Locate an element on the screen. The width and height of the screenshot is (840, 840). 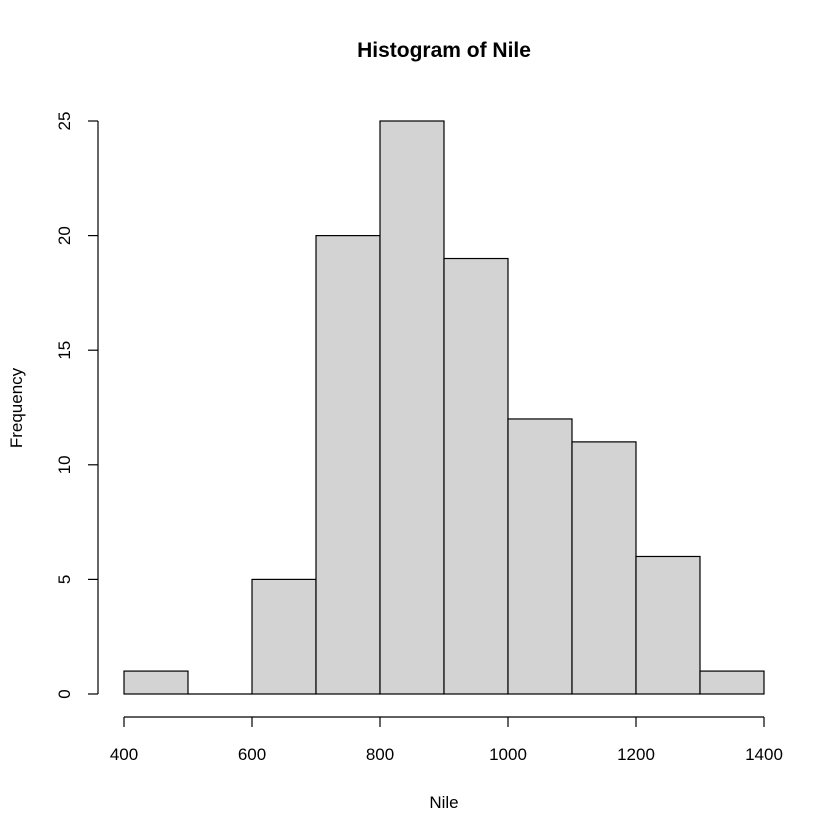
y-tick-label: 15 is located at coordinates (64, 350).